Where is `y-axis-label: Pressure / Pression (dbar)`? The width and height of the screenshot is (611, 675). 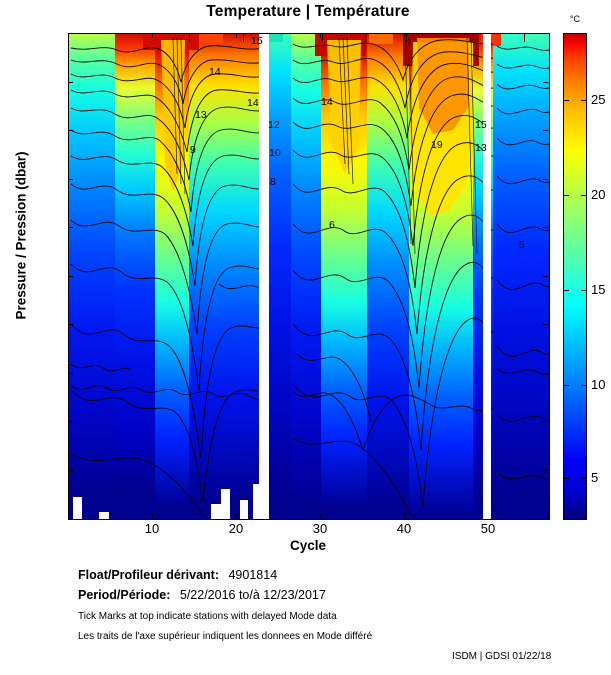
y-axis-label: Pressure / Pression (dbar) is located at coordinates (21, 235).